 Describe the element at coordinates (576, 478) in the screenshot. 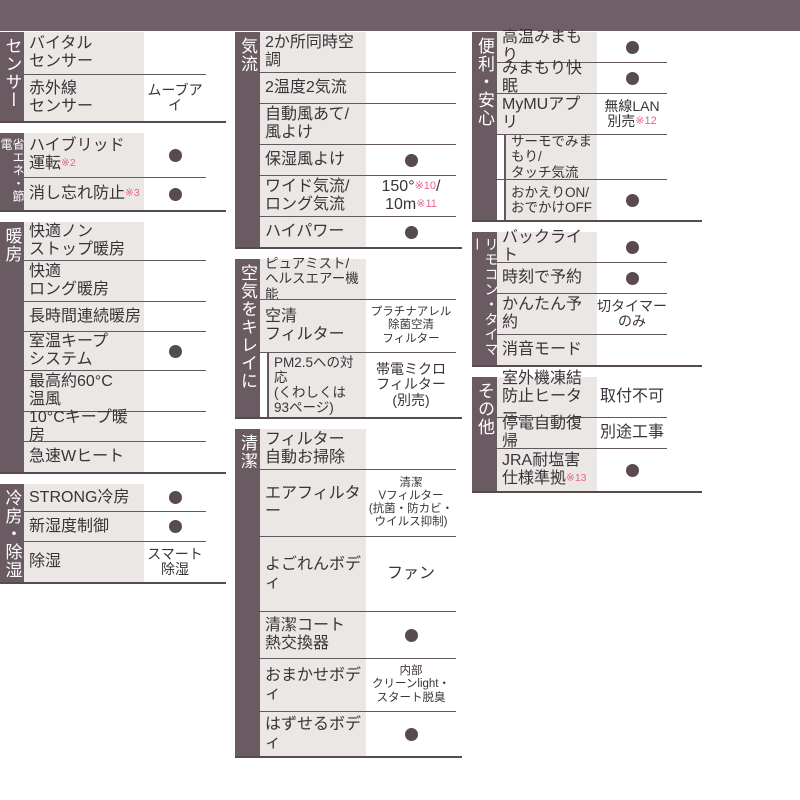

I see `note-reference: ※13` at that location.